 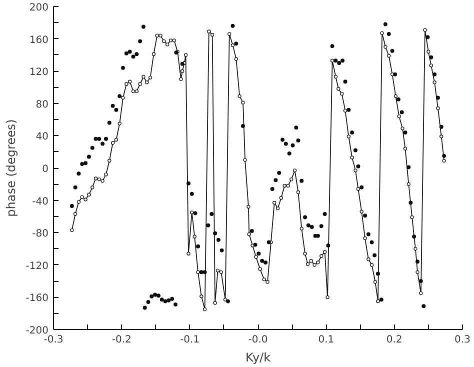 What do you see at coordinates (394, 340) in the screenshot?
I see `x-tick-label: 0.2` at bounding box center [394, 340].